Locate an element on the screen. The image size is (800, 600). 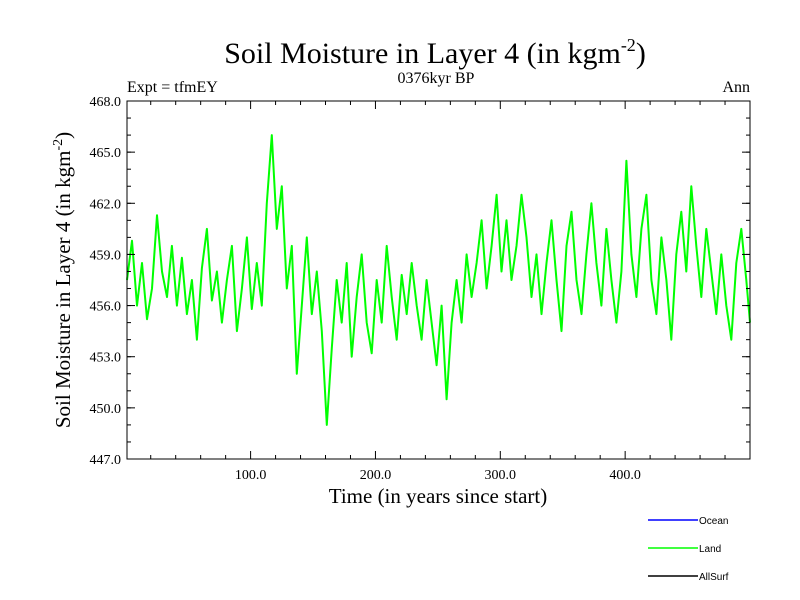
subtitle-left: Expt = tfmEY is located at coordinates (172, 87).